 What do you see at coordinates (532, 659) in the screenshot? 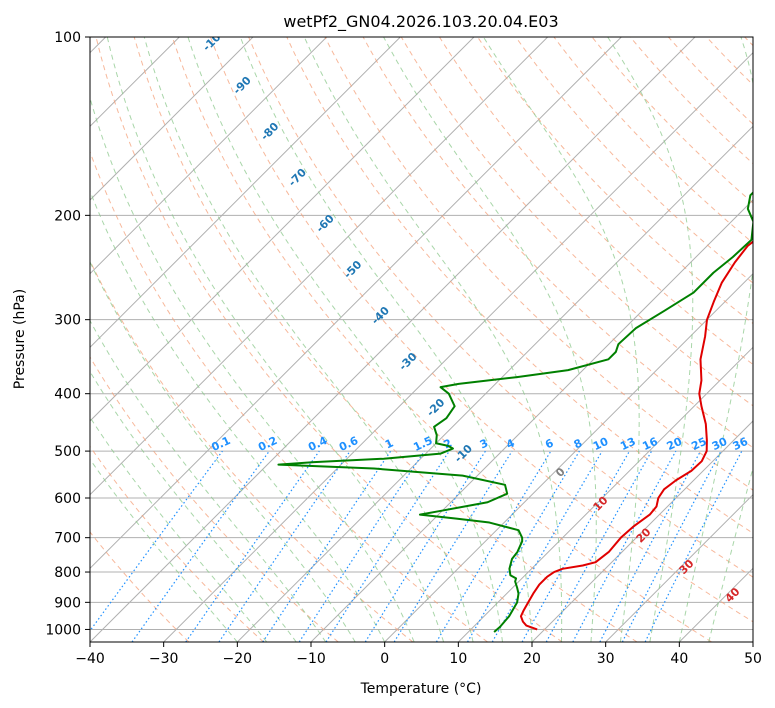
I see `x-tick-label: 20` at bounding box center [532, 659].